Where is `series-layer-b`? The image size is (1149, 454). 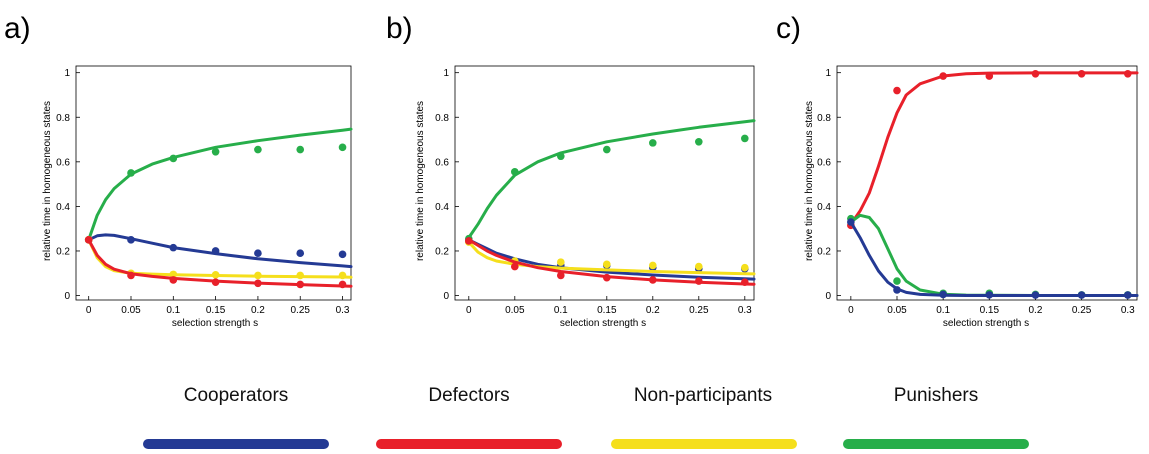 series-layer-b is located at coordinates (610, 202).